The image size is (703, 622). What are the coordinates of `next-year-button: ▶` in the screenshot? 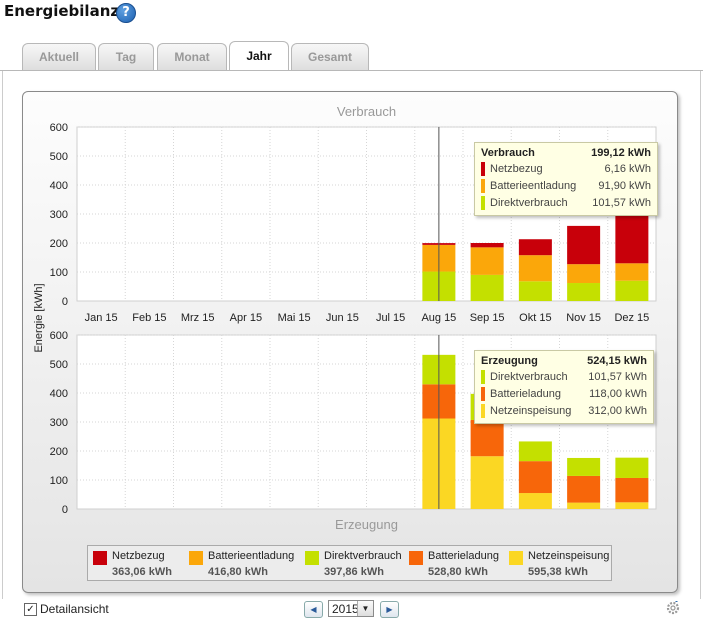 It's located at (389, 609).